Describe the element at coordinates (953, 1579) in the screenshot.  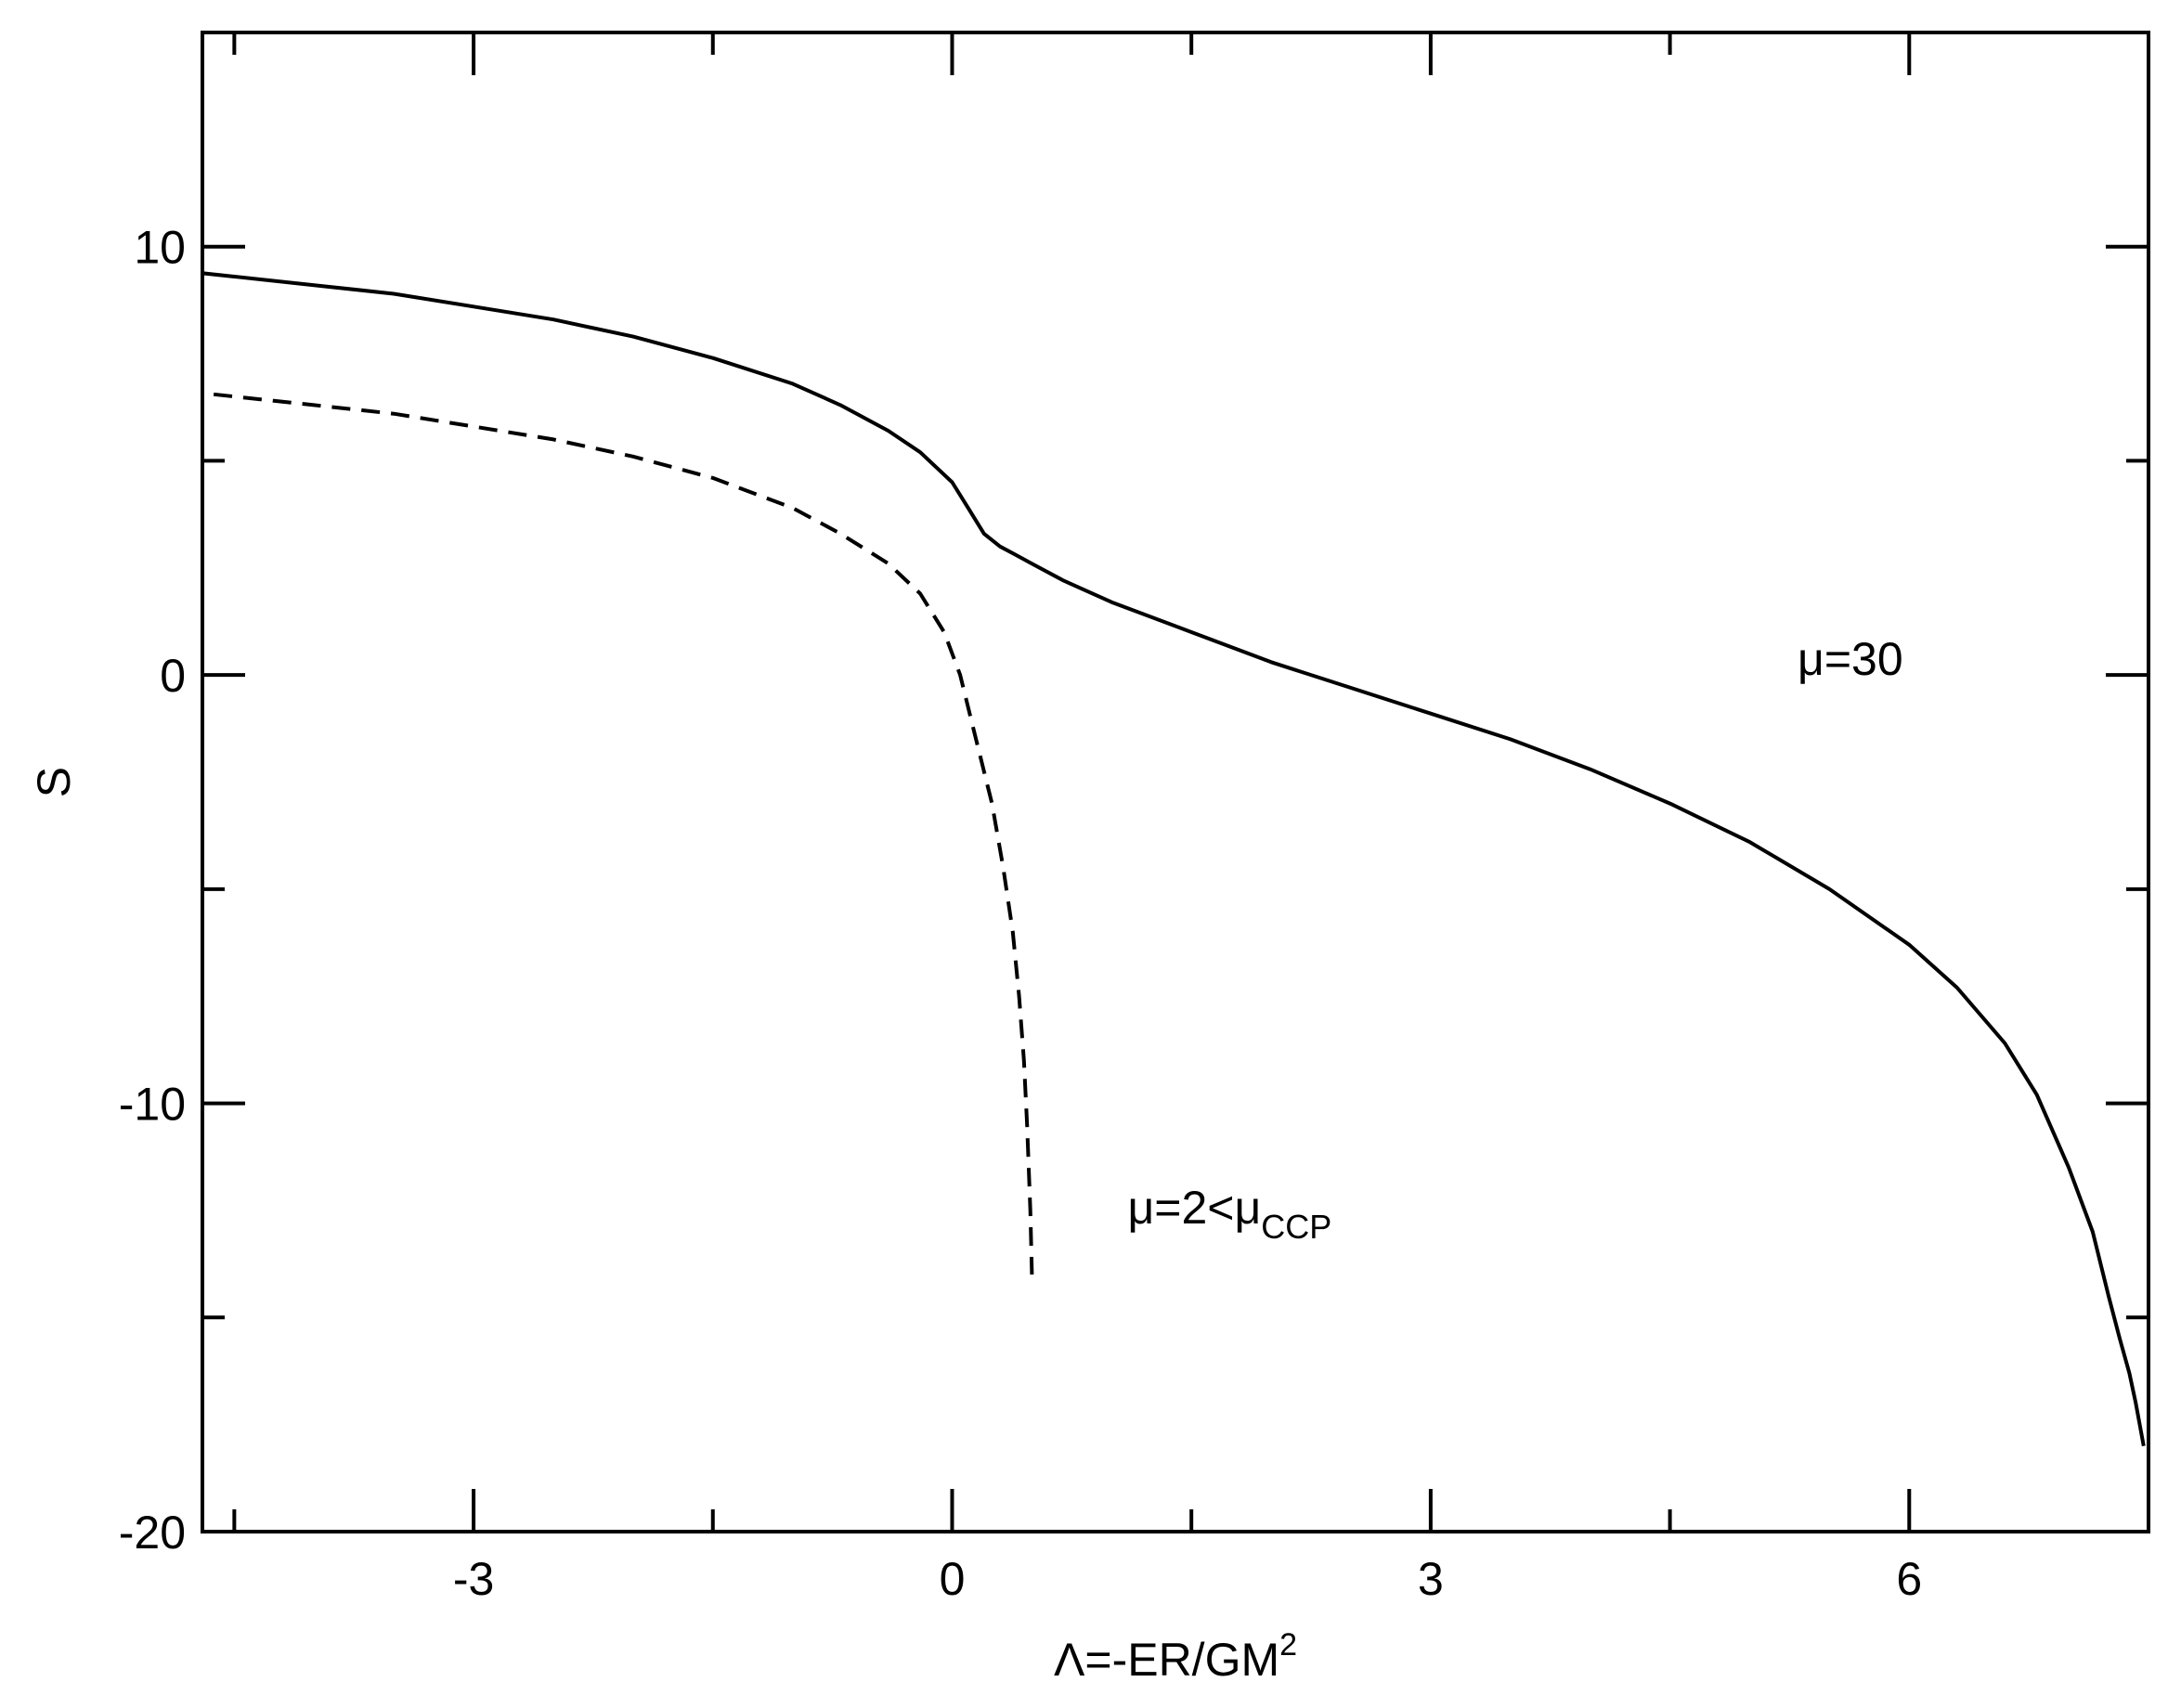
I see `x-tick-label: 0` at that location.